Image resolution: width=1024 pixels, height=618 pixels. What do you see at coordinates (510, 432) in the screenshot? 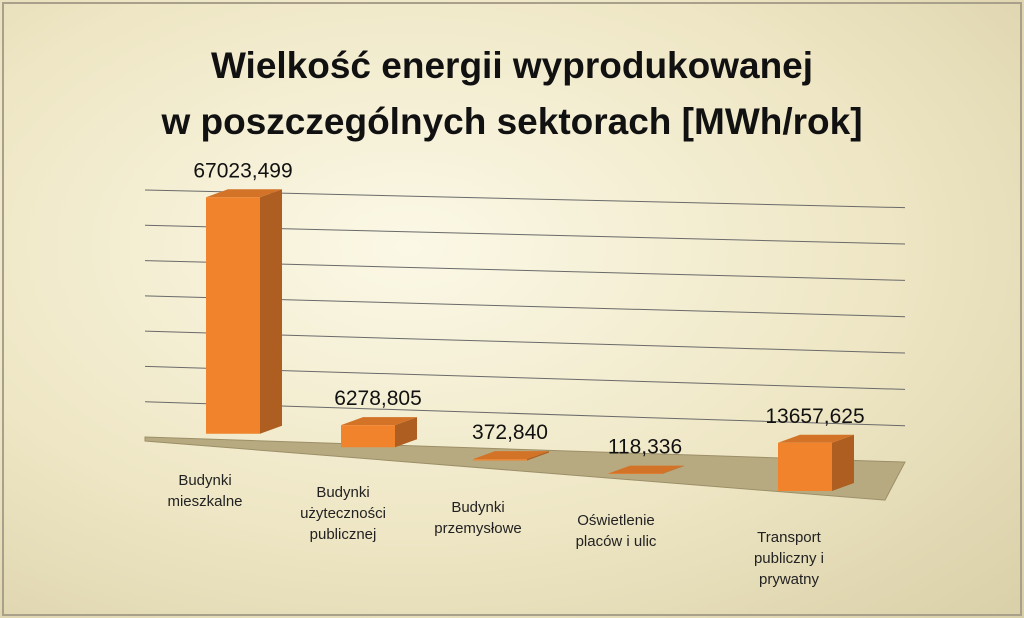
I see `data-label: 372,840` at bounding box center [510, 432].